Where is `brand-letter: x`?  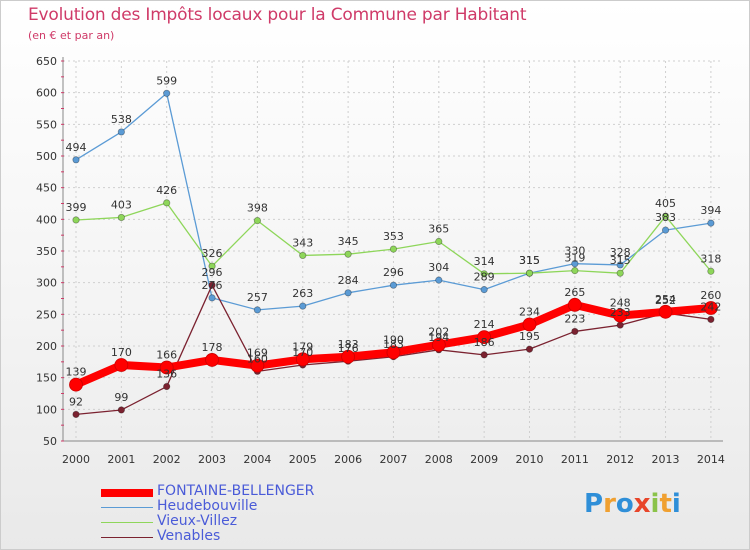
brand-letter: x is located at coordinates (642, 504).